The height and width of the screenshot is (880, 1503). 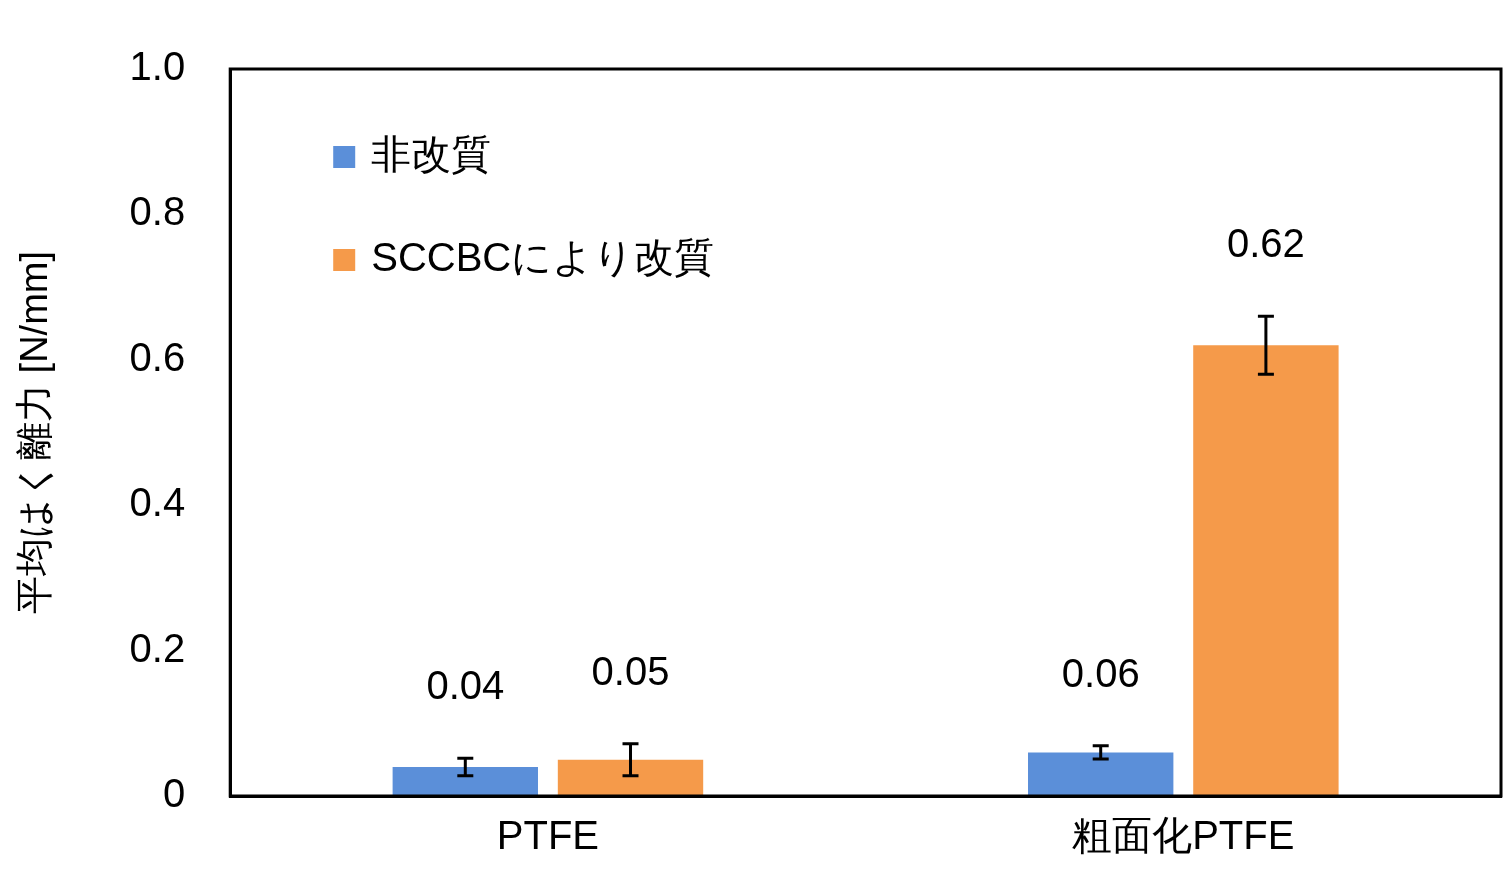 What do you see at coordinates (157, 647) in the screenshot?
I see `y-tick-label: 0.2` at bounding box center [157, 647].